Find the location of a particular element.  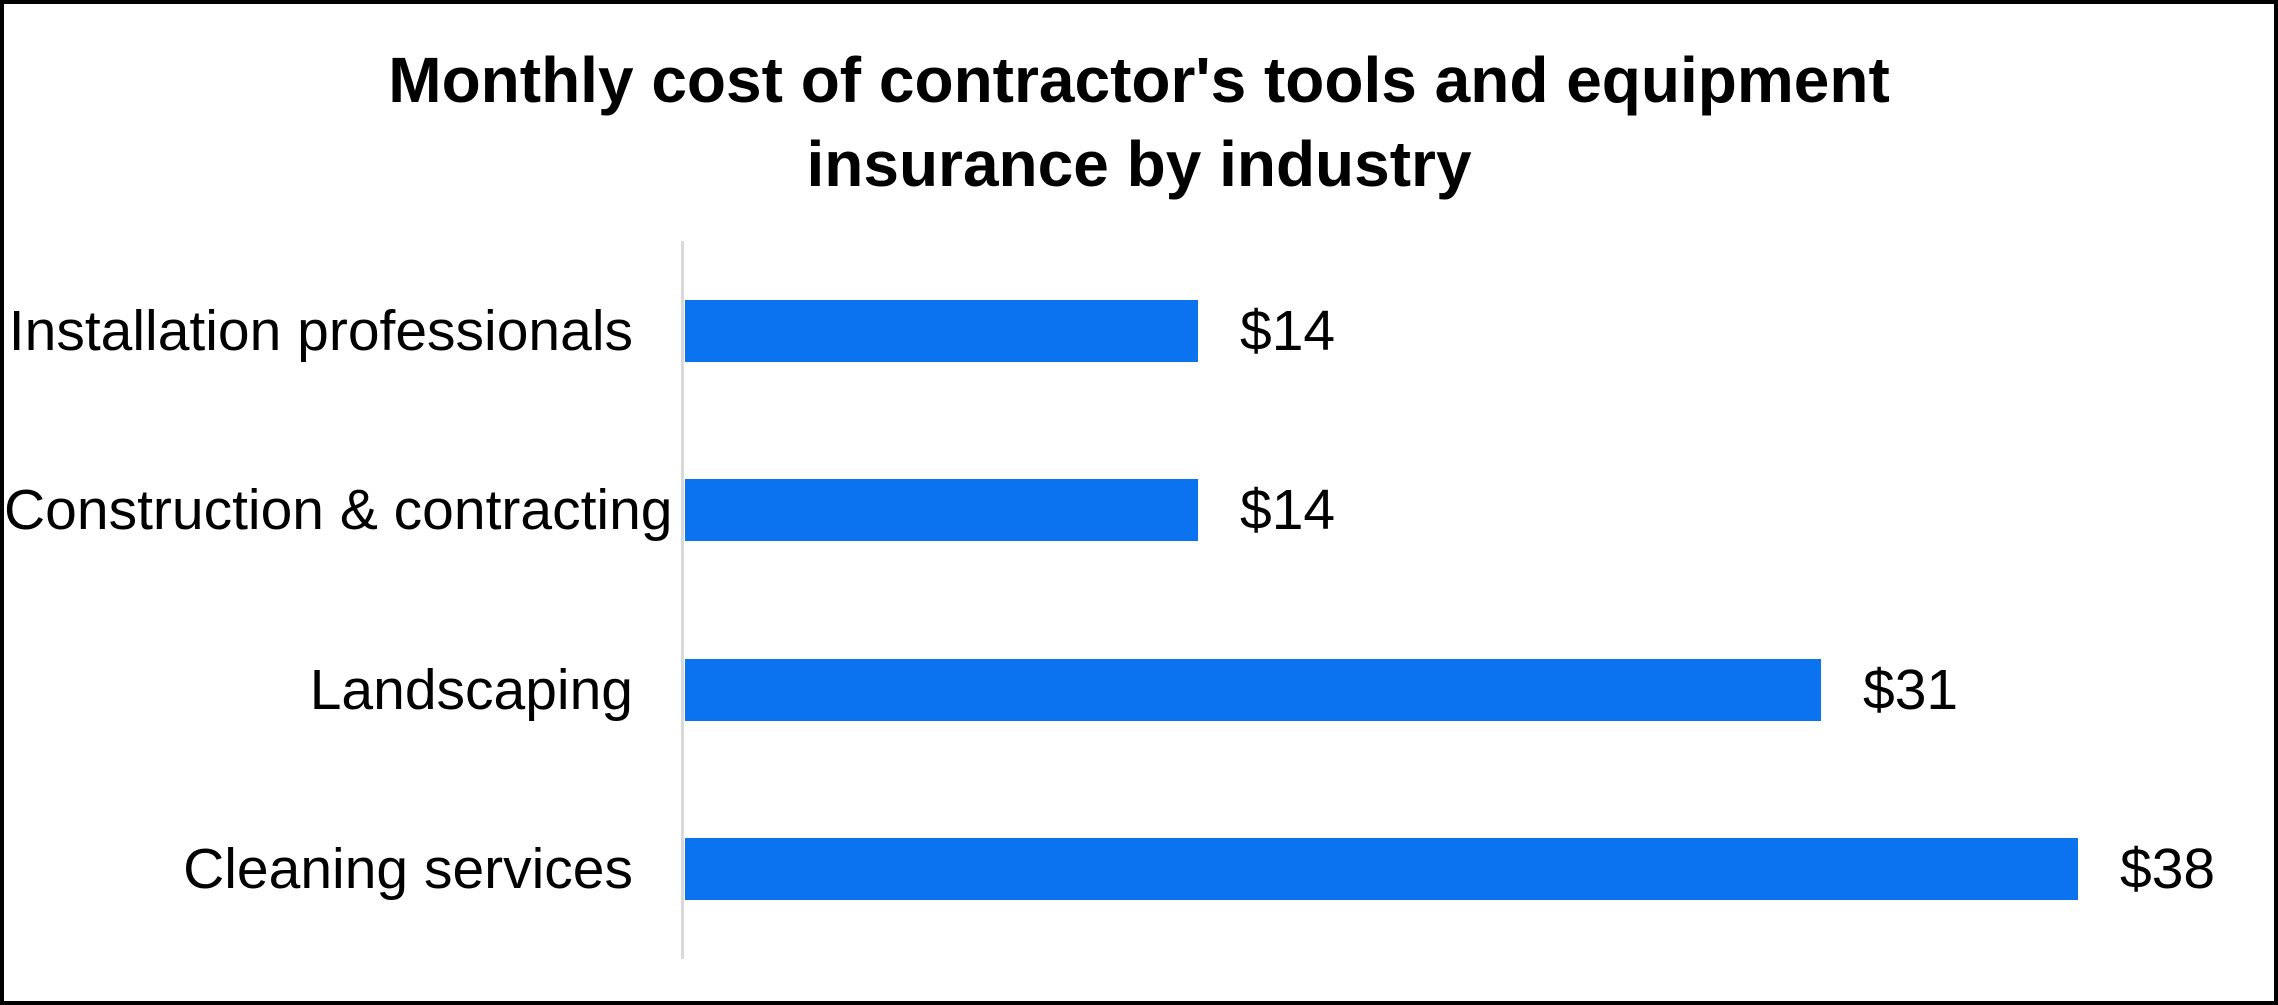

bar-track: $31 is located at coordinates (1477, 690).